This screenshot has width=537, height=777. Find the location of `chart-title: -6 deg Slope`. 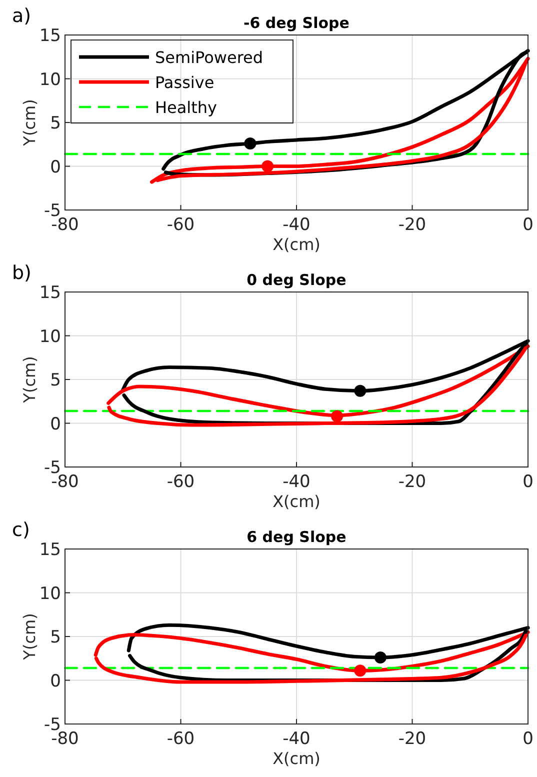

chart-title: -6 deg Slope is located at coordinates (297, 23).